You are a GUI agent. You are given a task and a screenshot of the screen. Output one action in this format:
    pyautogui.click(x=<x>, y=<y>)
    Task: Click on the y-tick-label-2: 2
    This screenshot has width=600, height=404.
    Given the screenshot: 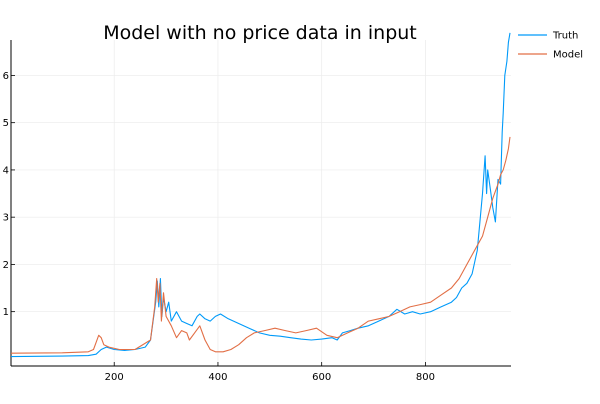 What is the action you would take?
    pyautogui.click(x=6, y=265)
    